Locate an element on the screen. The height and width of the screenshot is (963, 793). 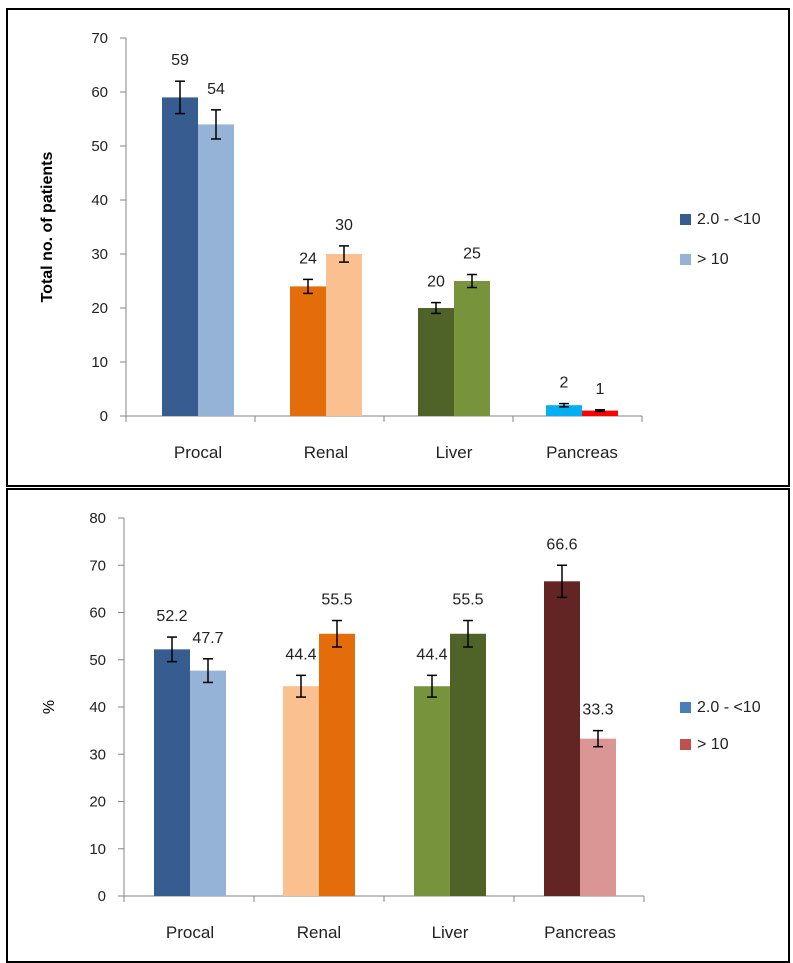
data-label: 33.3 is located at coordinates (597, 710).